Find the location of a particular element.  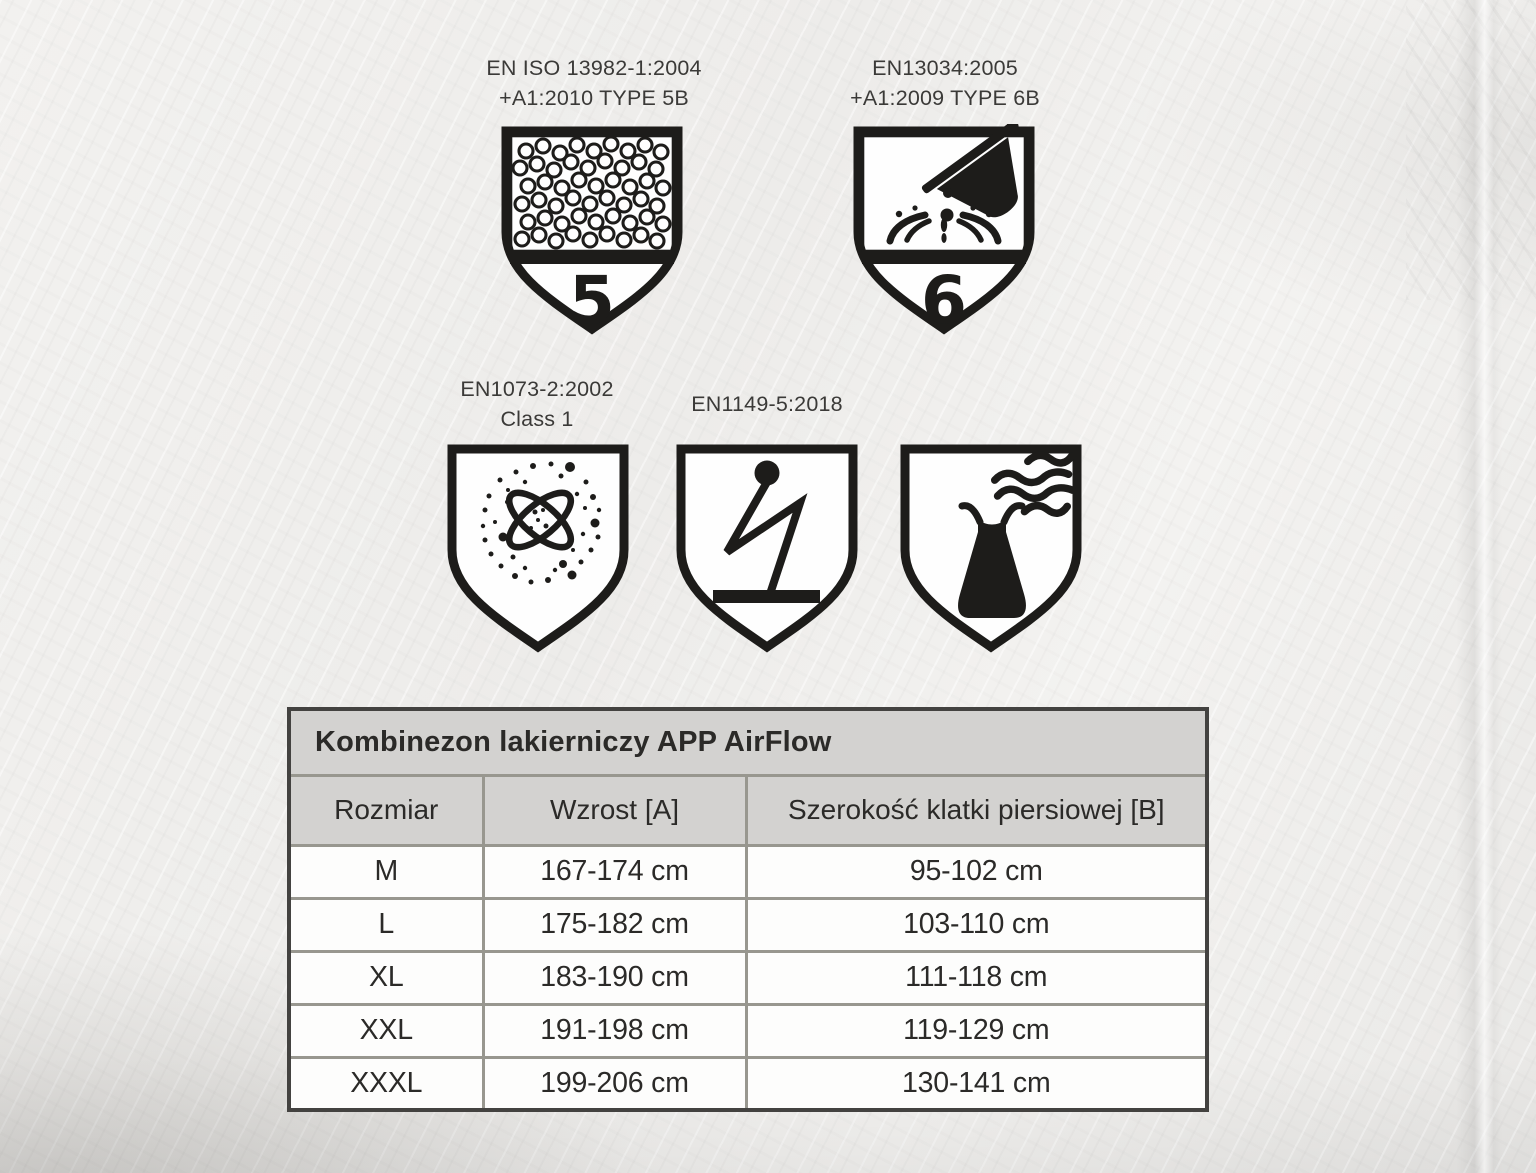

height-cell: 191-198 cm is located at coordinates (614, 1030).